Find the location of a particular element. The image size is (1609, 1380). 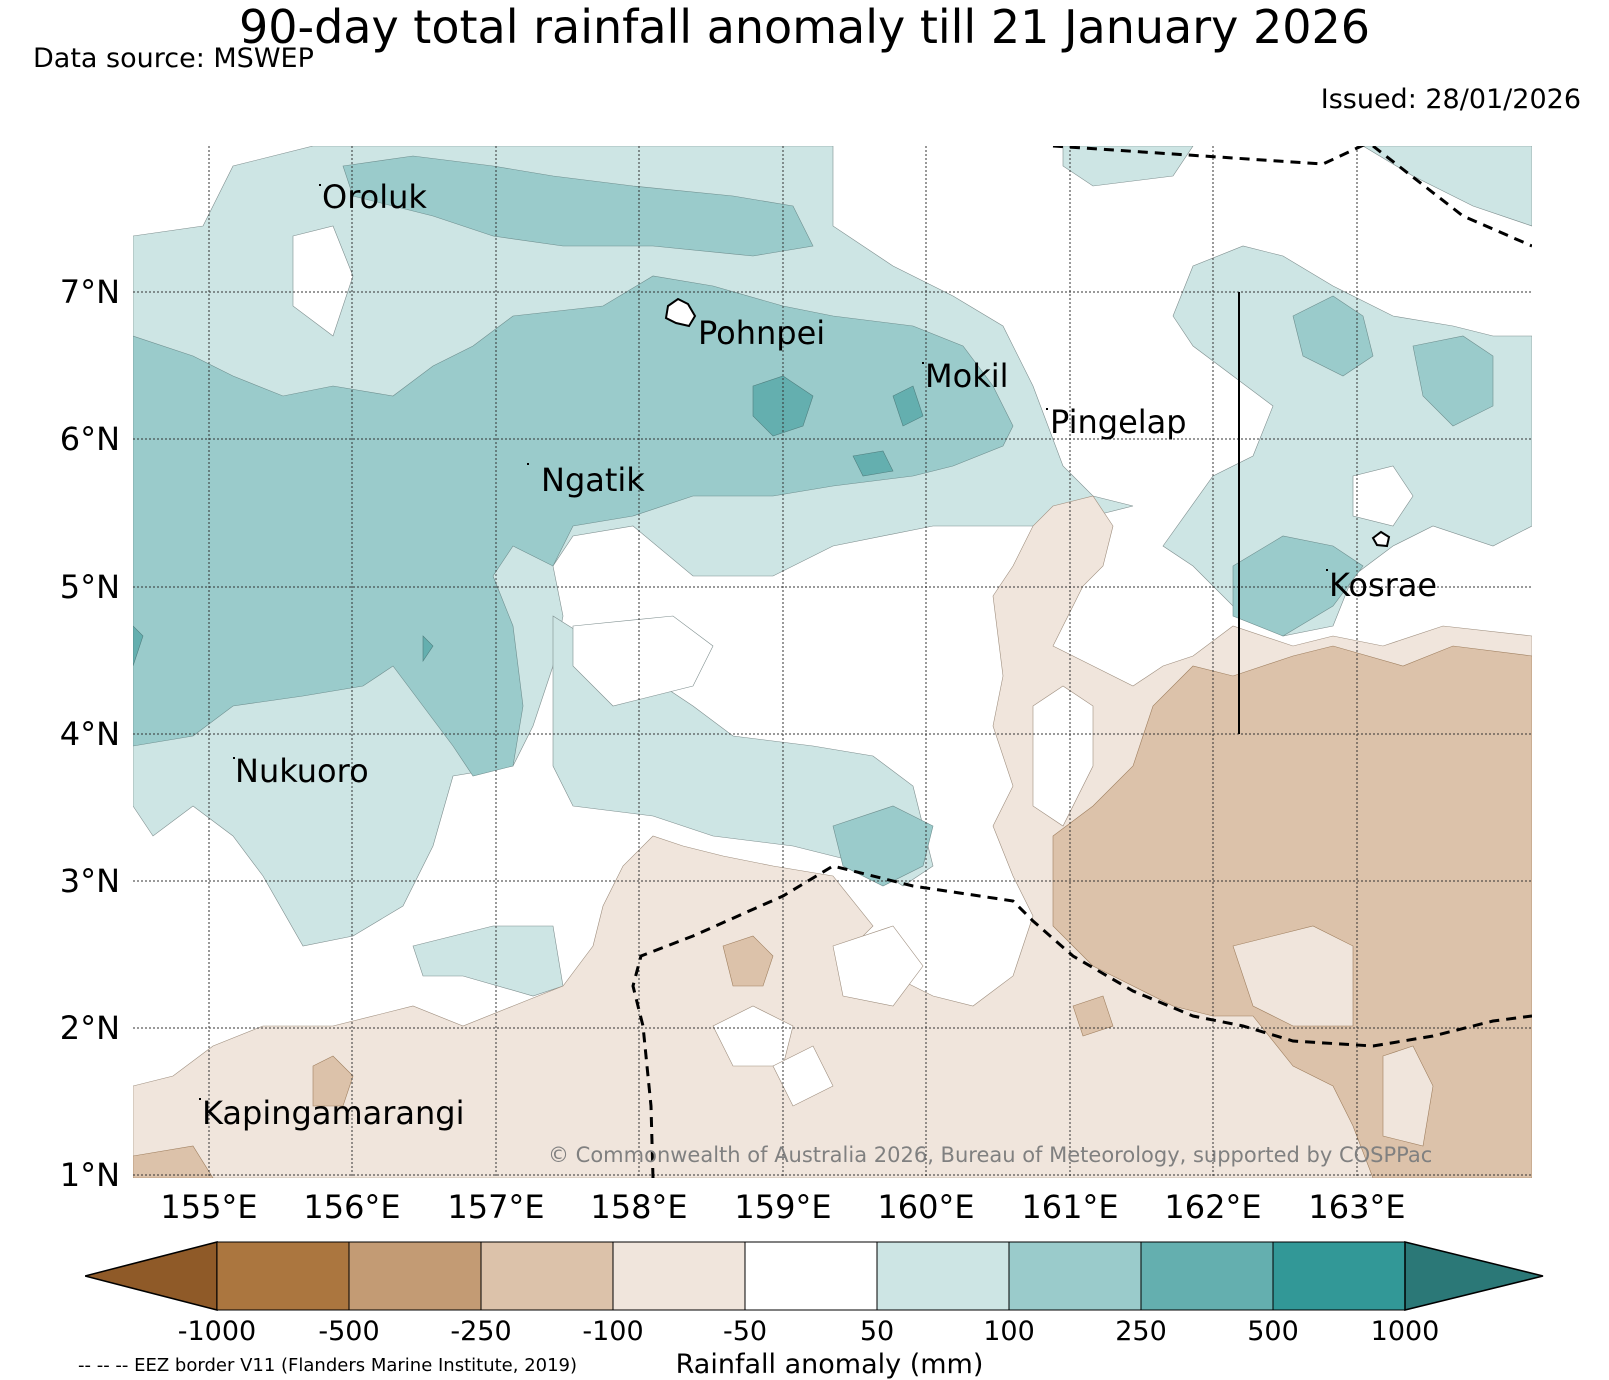

colorbar-tick: -50 is located at coordinates (745, 1331).